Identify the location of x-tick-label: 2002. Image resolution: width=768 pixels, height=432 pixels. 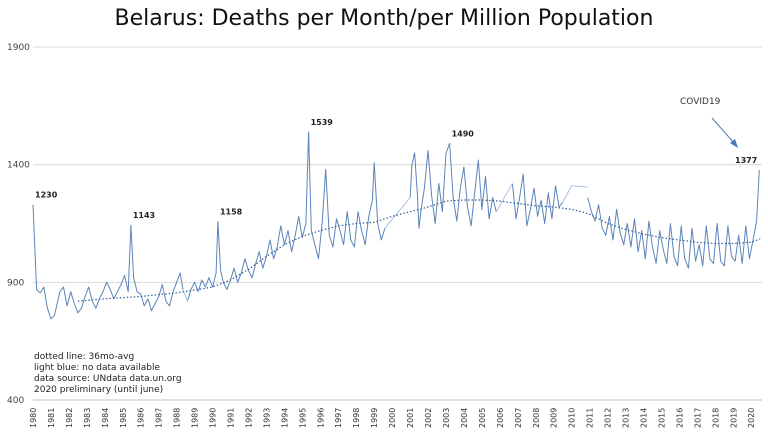
(428, 418).